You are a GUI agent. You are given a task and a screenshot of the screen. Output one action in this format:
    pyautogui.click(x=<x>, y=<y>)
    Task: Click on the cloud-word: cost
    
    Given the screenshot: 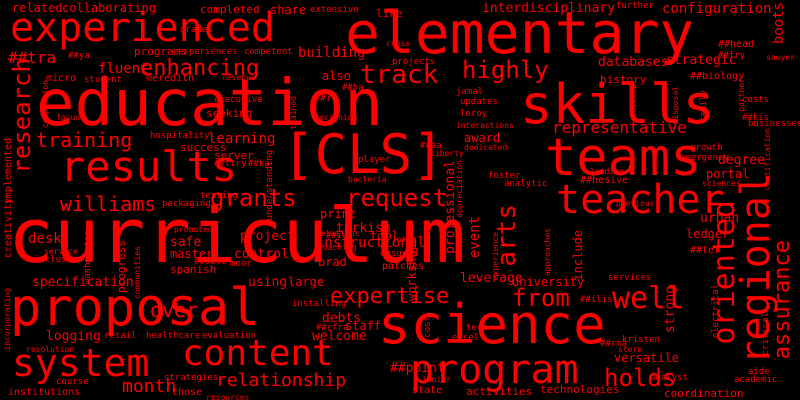 What is the action you would take?
    pyautogui.click(x=428, y=327)
    